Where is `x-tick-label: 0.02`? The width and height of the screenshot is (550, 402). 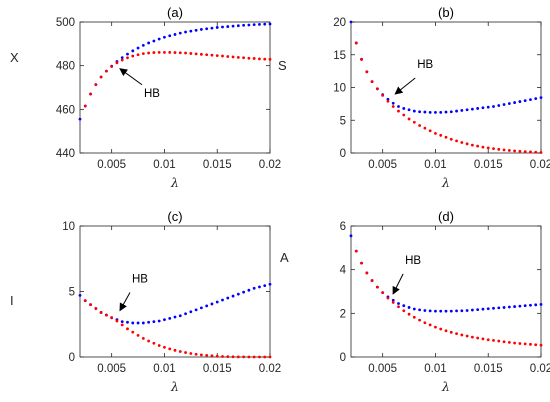
x-tick-label: 0.02 is located at coordinates (540, 165).